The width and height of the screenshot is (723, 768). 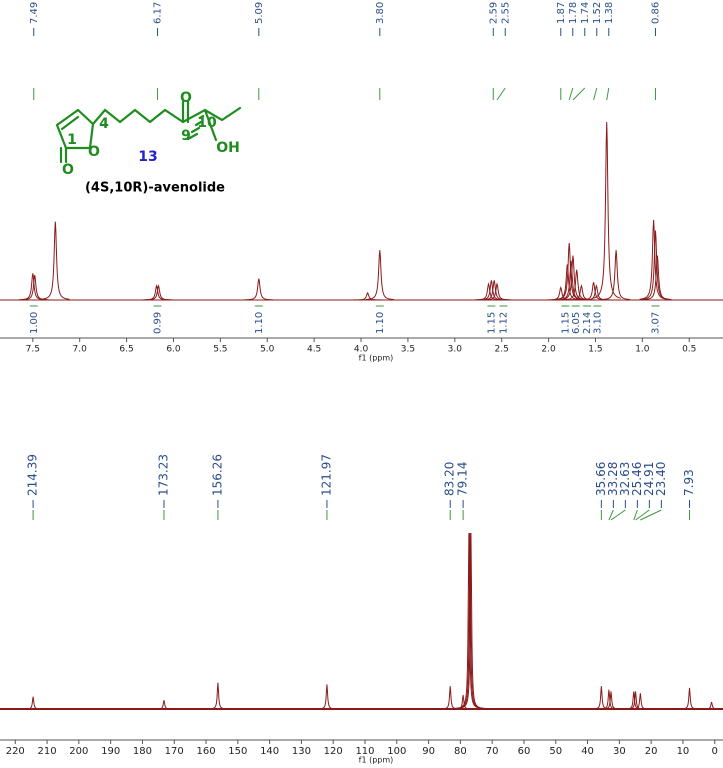 I want to click on peak-label: 7.93, so click(x=689, y=482).